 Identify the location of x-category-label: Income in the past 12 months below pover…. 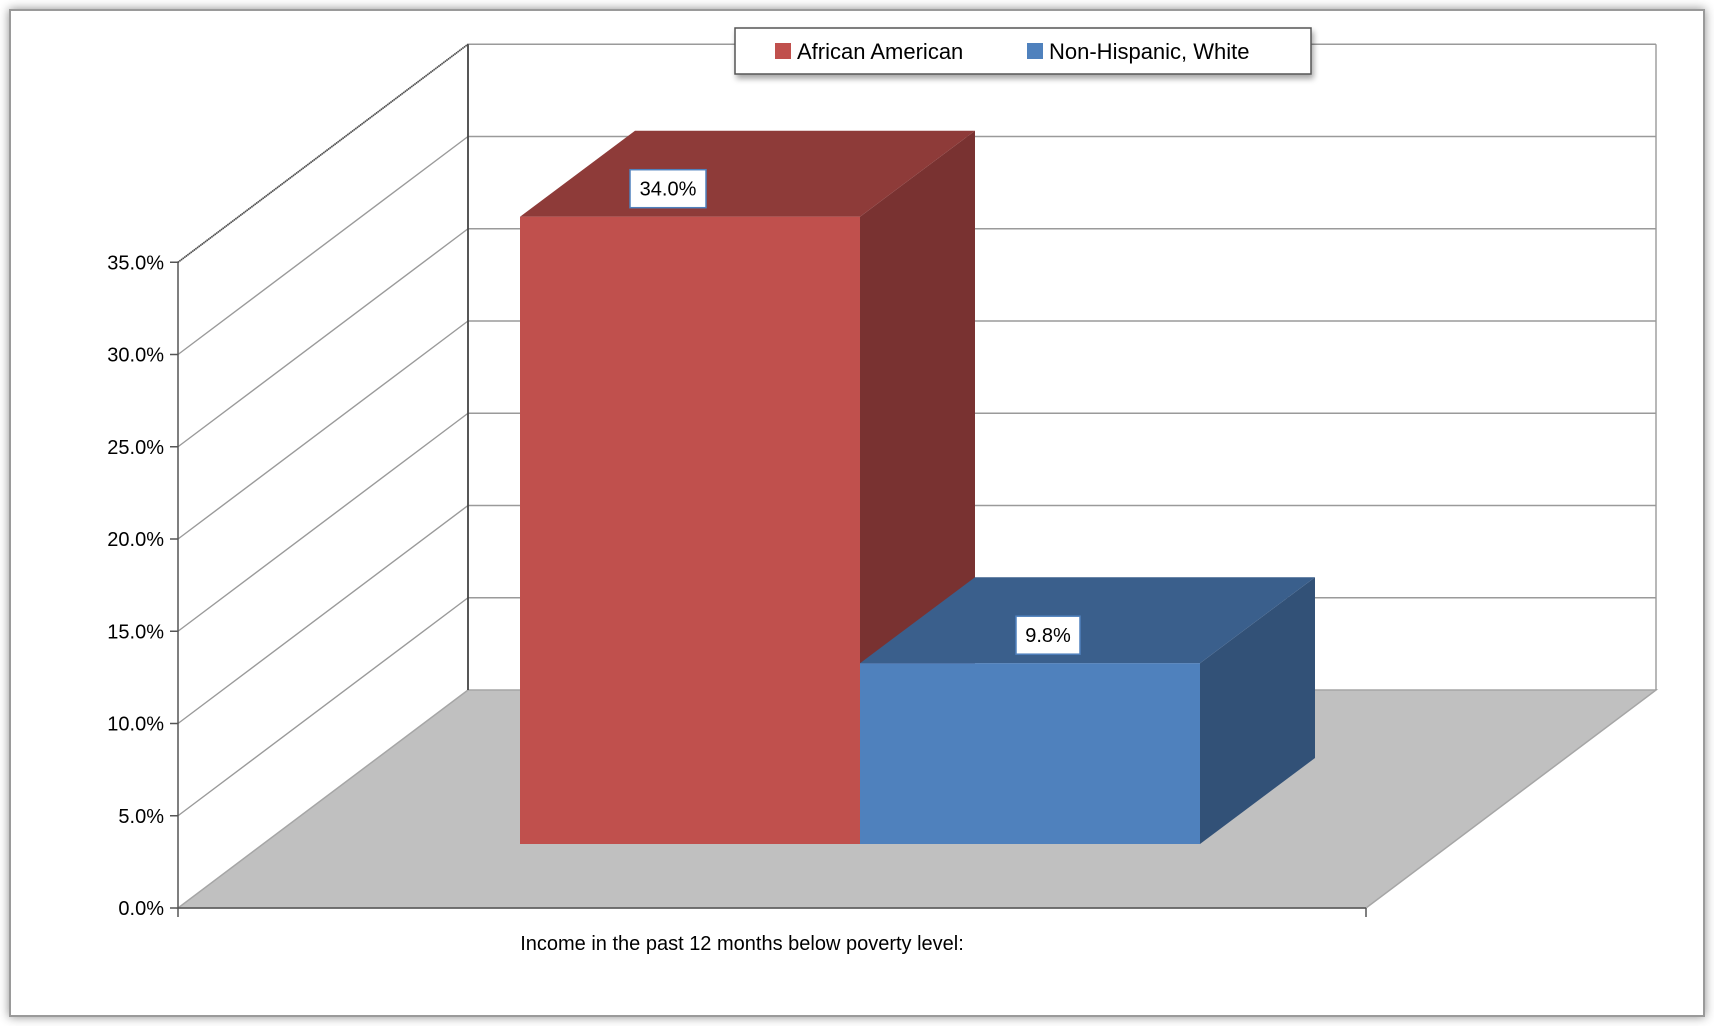
(742, 944).